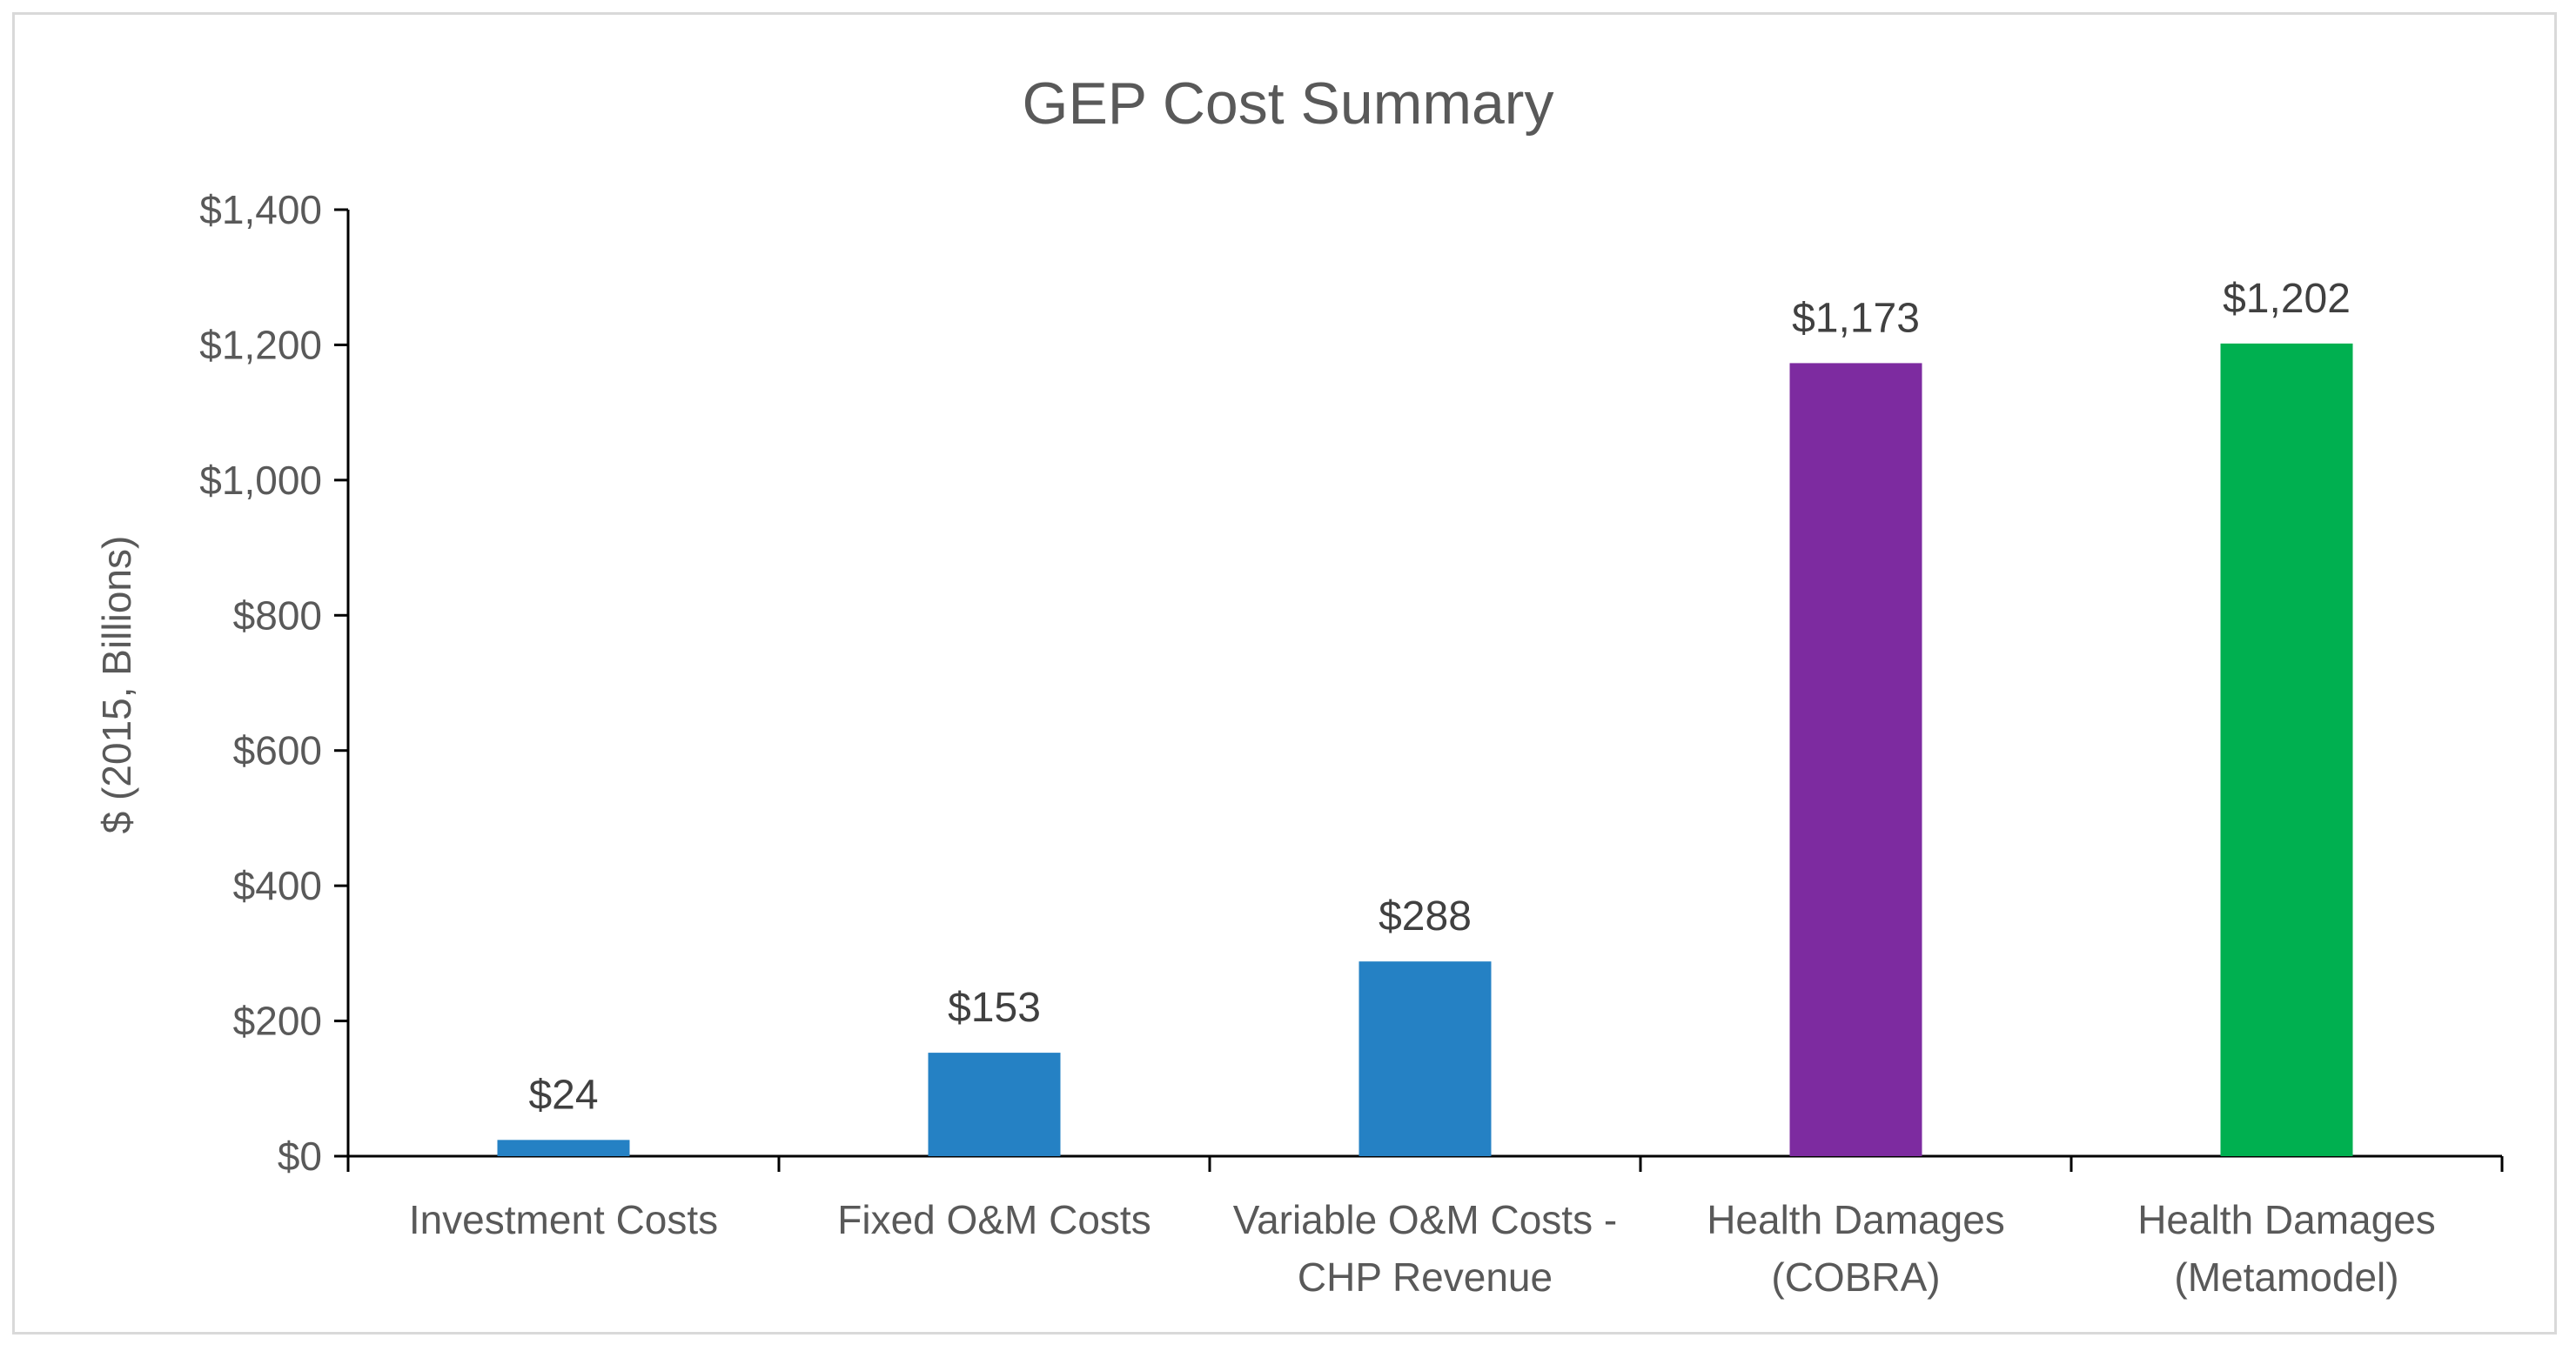  Describe the element at coordinates (277, 750) in the screenshot. I see `y-tick-label: $600` at that location.